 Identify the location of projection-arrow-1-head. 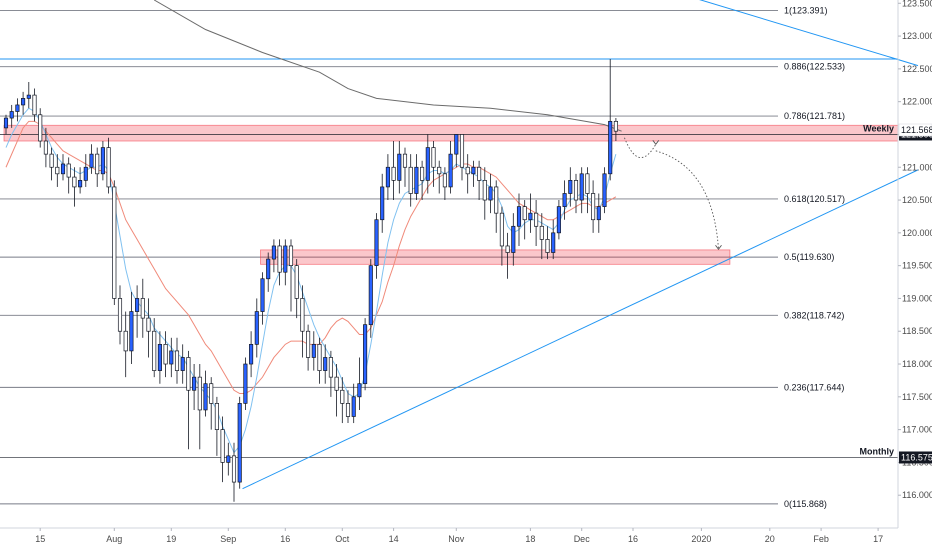
(656, 143).